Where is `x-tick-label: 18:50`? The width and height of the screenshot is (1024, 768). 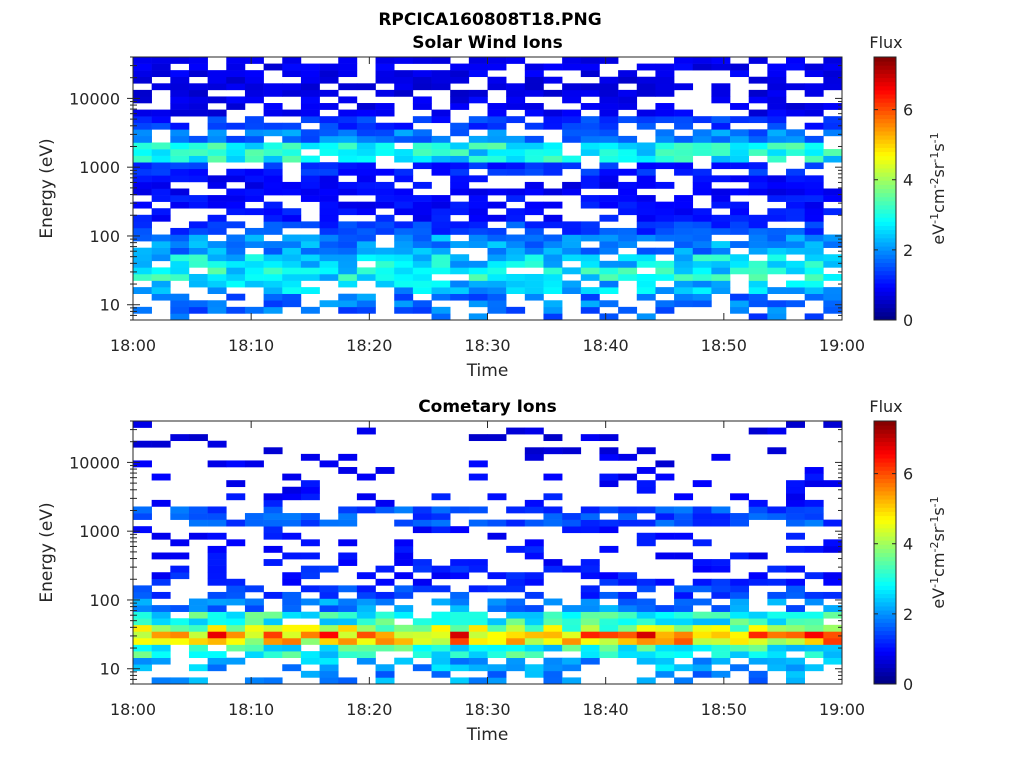 x-tick-label: 18:50 is located at coordinates (724, 345).